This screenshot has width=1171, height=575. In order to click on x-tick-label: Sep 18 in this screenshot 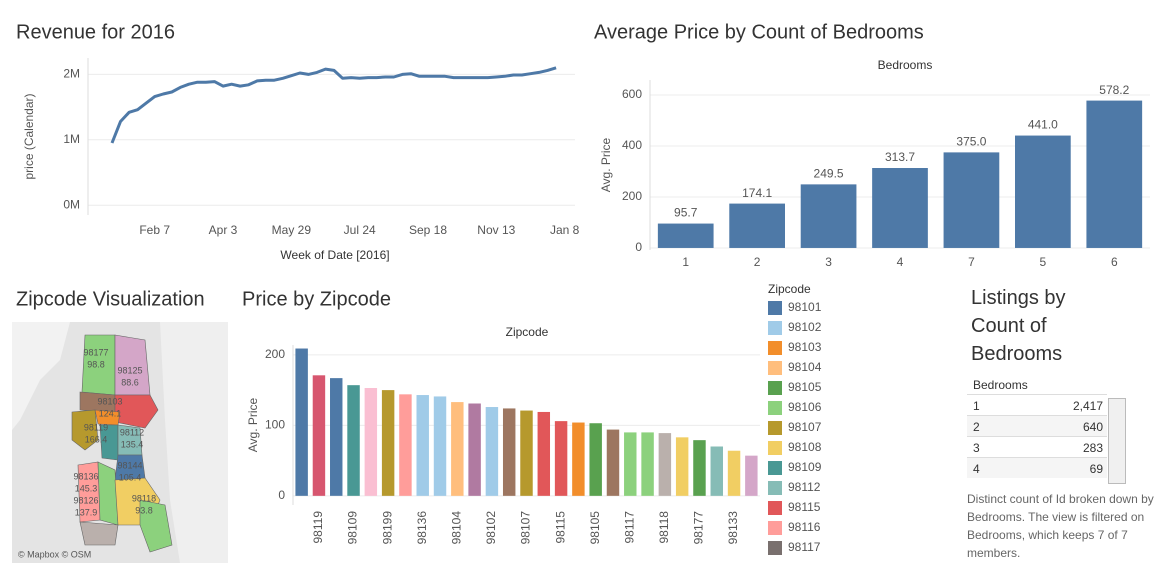, I will do `click(428, 230)`.